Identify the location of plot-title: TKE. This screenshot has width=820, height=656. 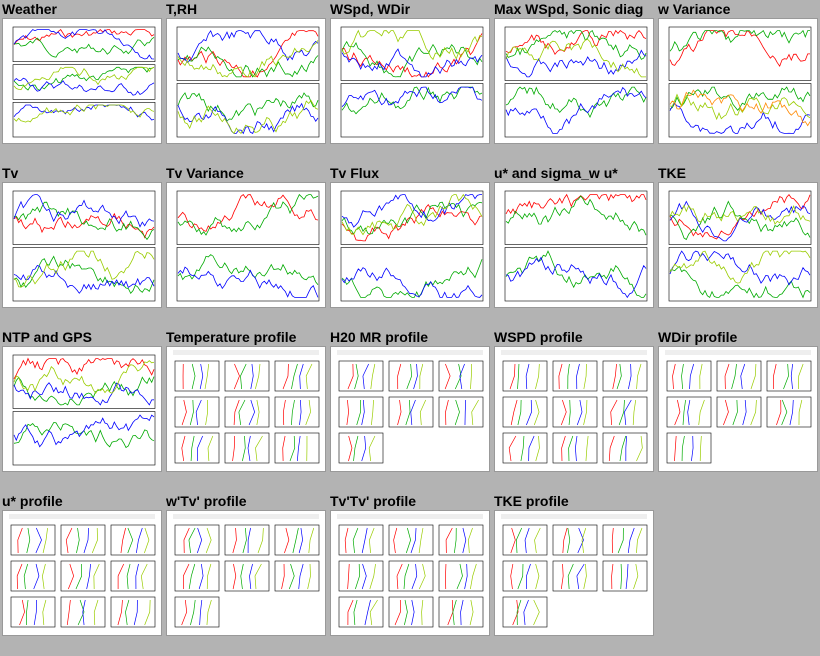
(672, 173).